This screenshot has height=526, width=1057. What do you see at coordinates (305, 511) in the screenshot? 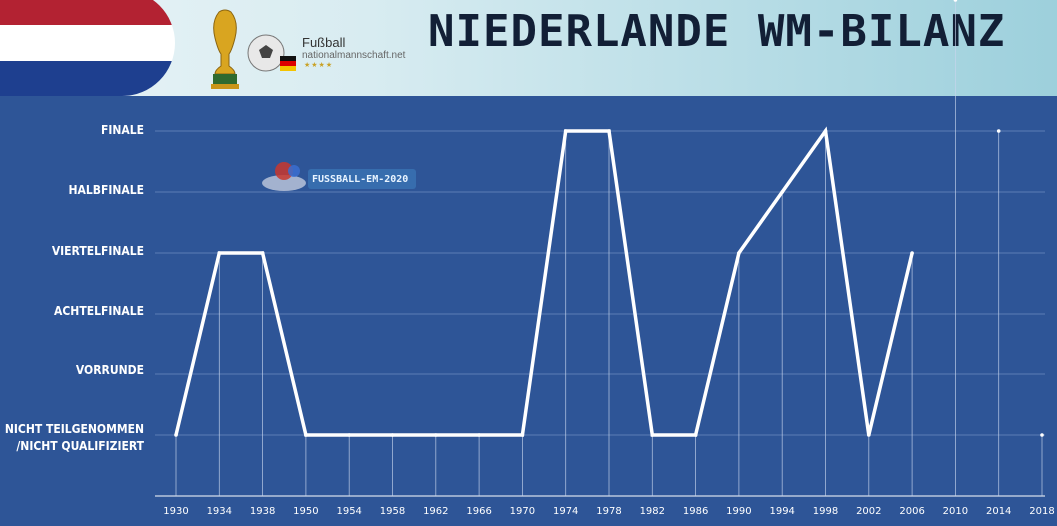
I see `x-tick-label: 1950` at bounding box center [305, 511].